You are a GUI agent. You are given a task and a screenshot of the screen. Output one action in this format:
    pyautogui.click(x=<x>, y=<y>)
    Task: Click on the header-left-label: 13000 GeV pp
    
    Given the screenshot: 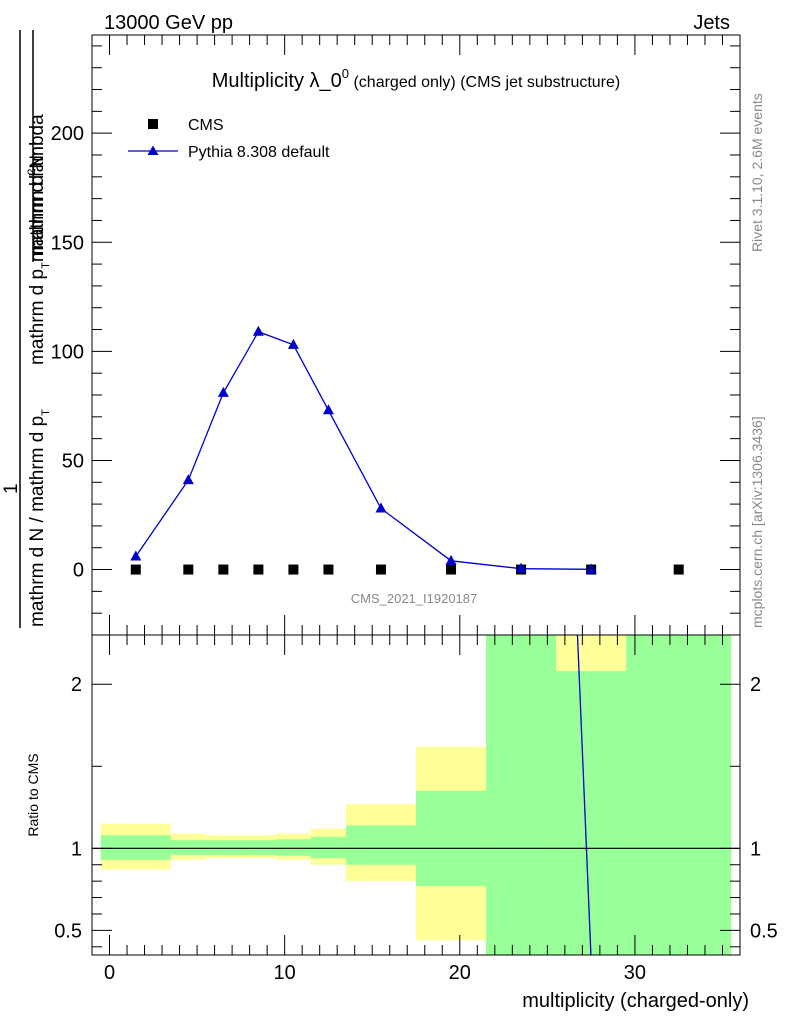 What is the action you would take?
    pyautogui.click(x=168, y=23)
    